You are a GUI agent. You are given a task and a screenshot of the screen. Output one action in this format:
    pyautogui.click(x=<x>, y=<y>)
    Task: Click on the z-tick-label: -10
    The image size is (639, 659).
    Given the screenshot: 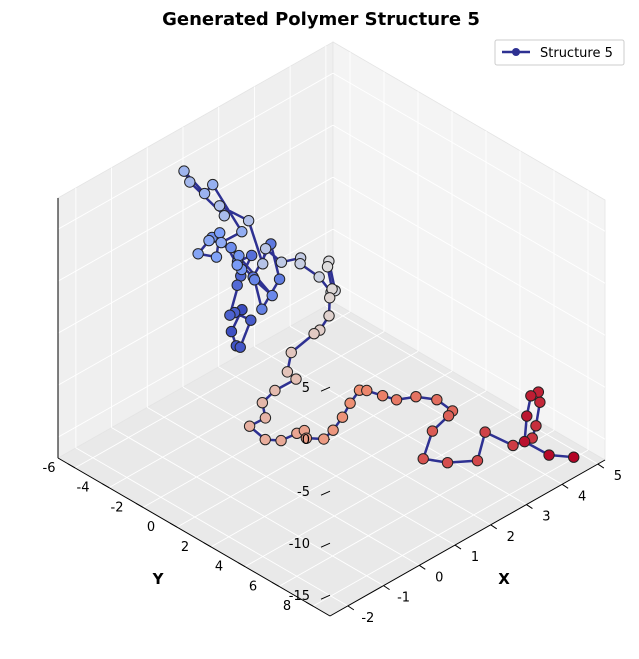 What is the action you would take?
    pyautogui.click(x=299, y=544)
    